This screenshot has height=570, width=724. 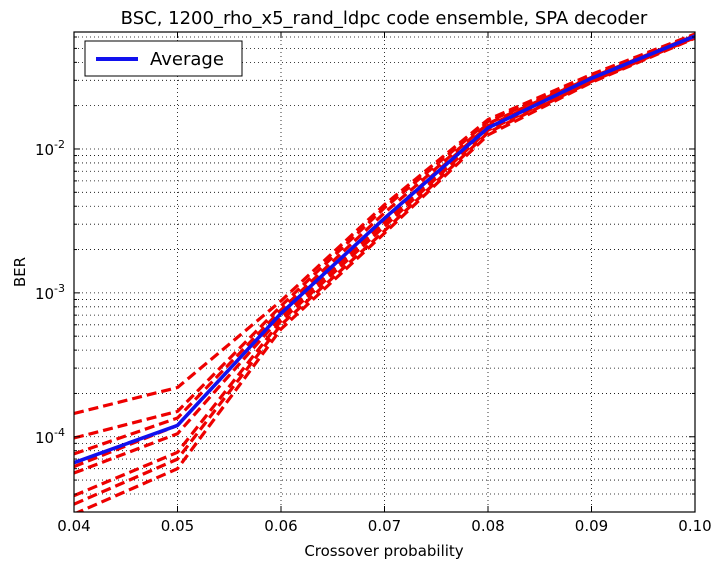 I want to click on y-tick-label: 10⁻⁴, so click(x=50, y=436).